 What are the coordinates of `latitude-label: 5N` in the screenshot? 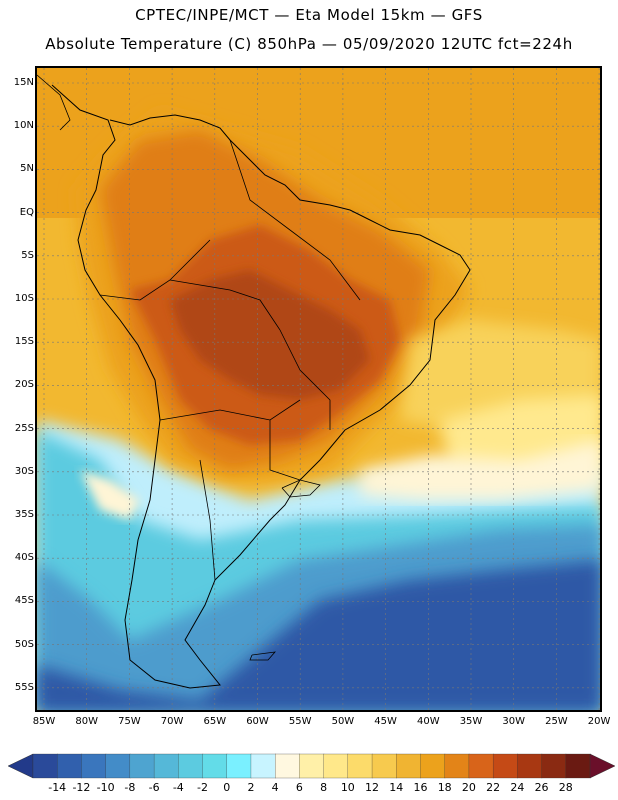 It's located at (27, 169).